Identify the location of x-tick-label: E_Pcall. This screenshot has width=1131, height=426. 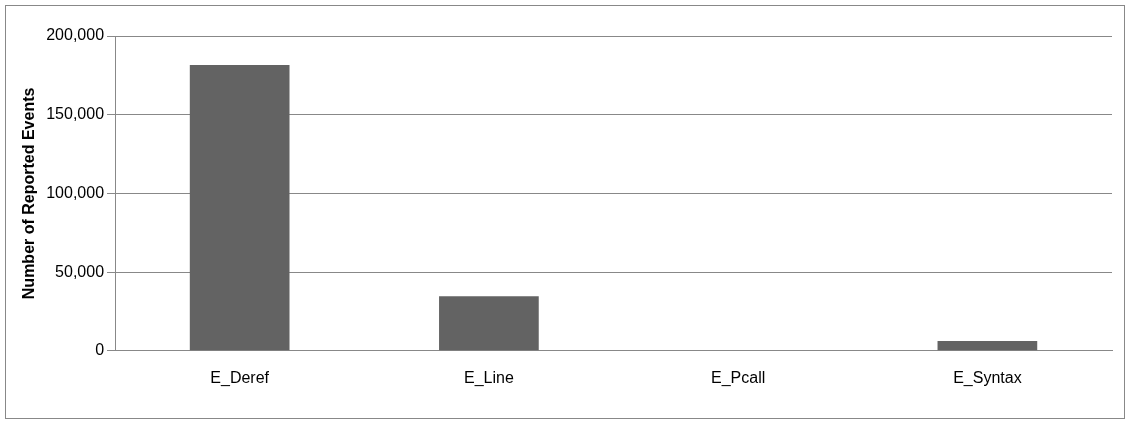
(738, 377).